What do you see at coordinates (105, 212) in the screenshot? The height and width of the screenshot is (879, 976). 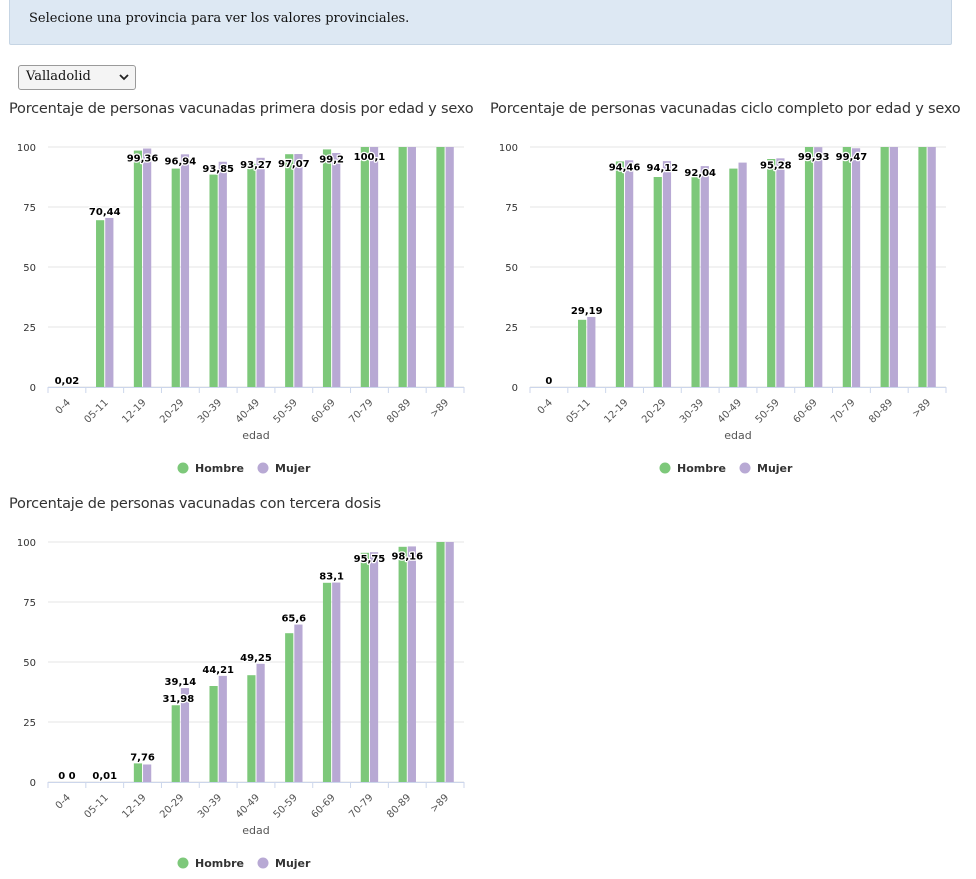 I see `data-label: 70,44` at bounding box center [105, 212].